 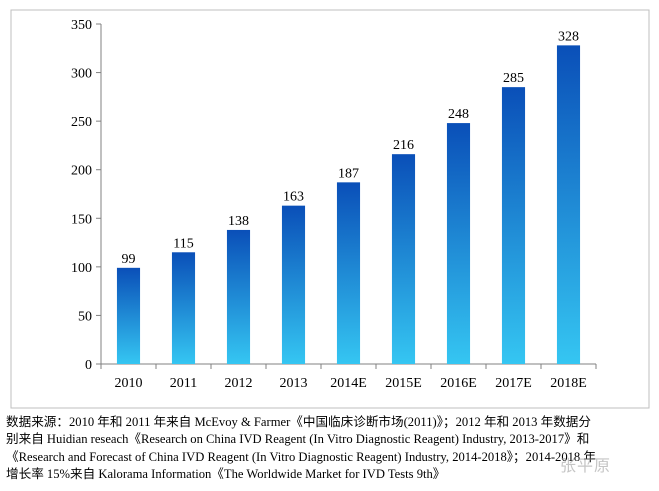 What do you see at coordinates (81, 74) in the screenshot?
I see `y-tick-label: 300` at bounding box center [81, 74].